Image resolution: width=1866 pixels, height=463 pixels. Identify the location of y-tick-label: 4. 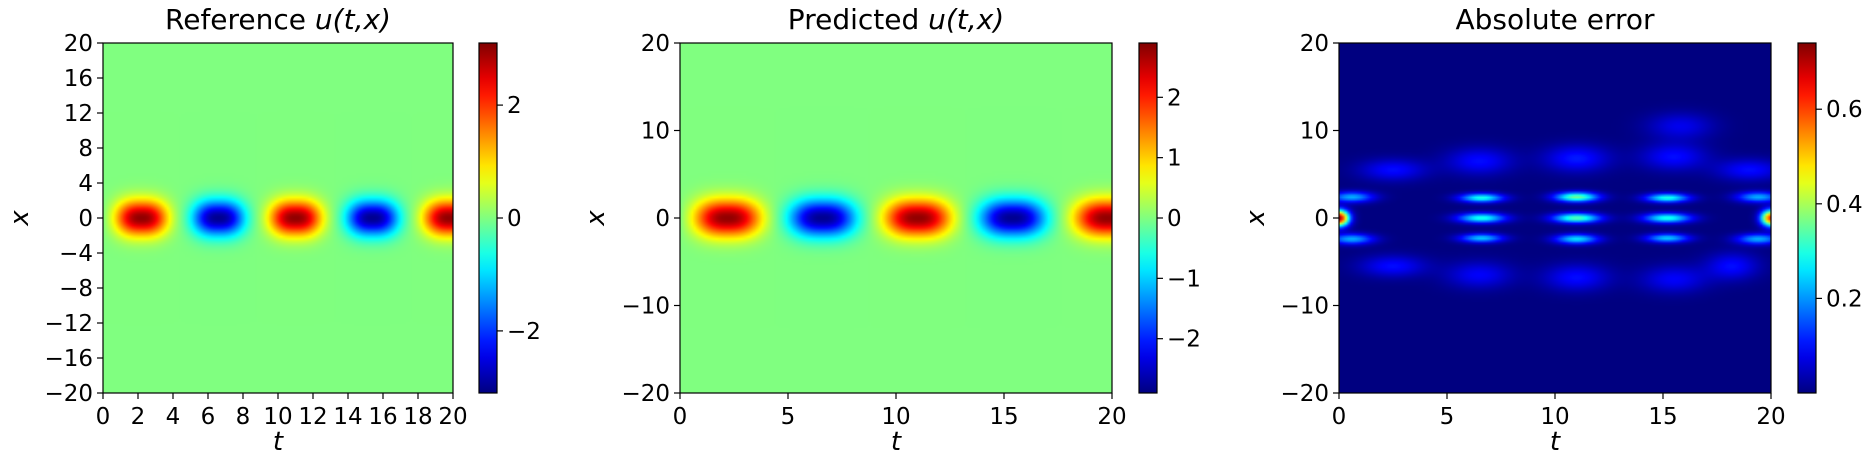
(85, 184).